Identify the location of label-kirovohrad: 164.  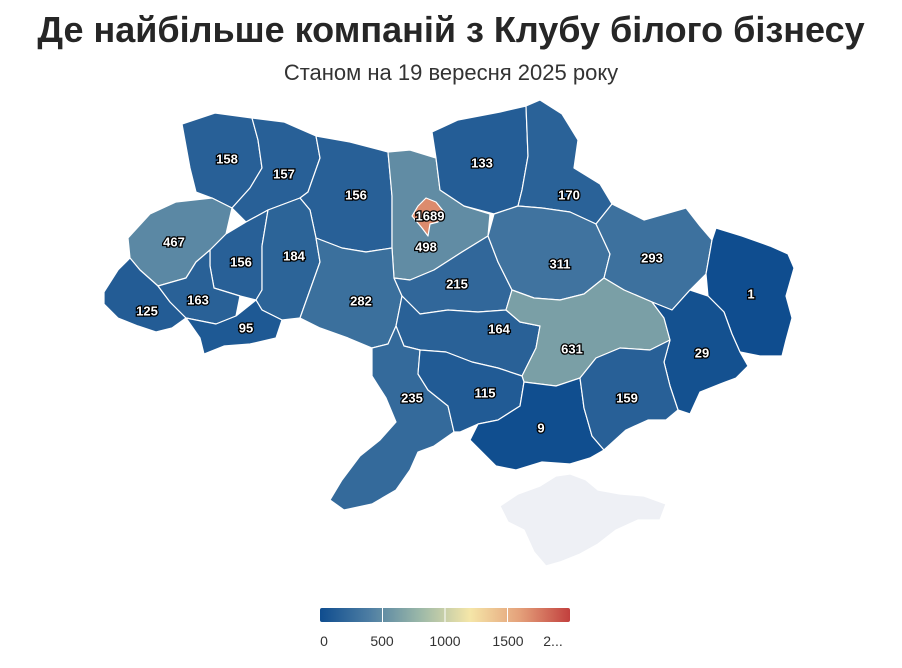
(499, 329).